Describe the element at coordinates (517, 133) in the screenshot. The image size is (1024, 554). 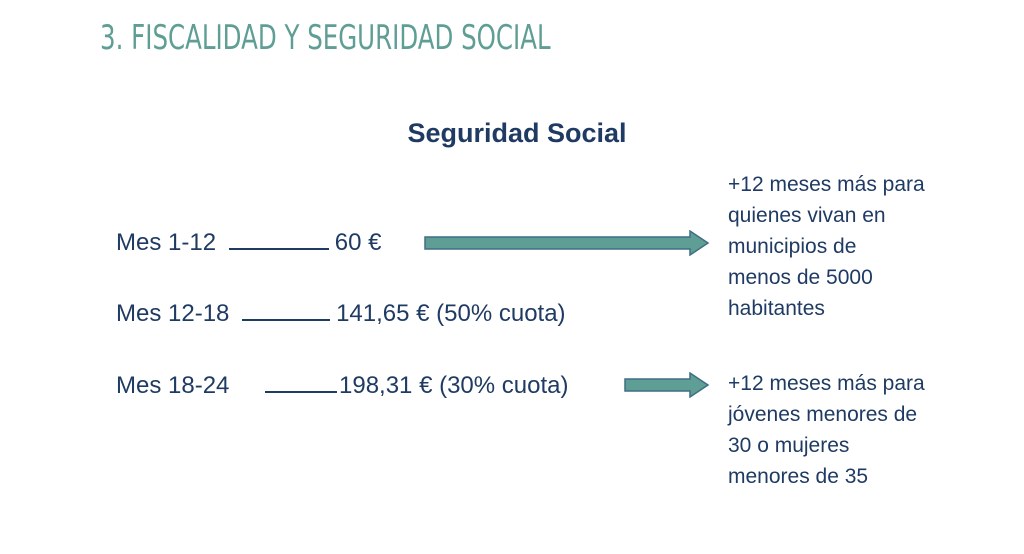
I see `section-heading: Seguridad Social` at that location.